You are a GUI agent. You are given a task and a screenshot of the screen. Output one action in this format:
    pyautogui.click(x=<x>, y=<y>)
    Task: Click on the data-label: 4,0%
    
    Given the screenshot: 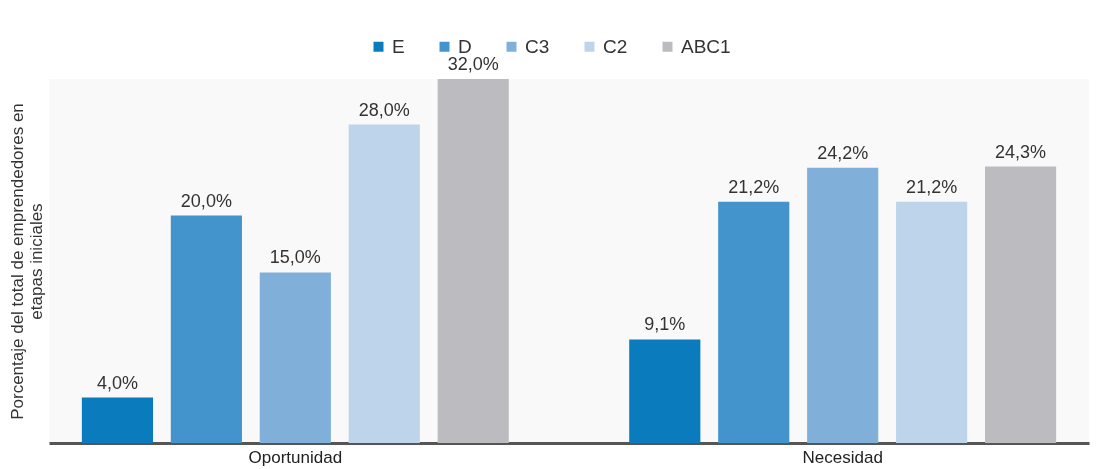 What is the action you would take?
    pyautogui.click(x=117, y=382)
    